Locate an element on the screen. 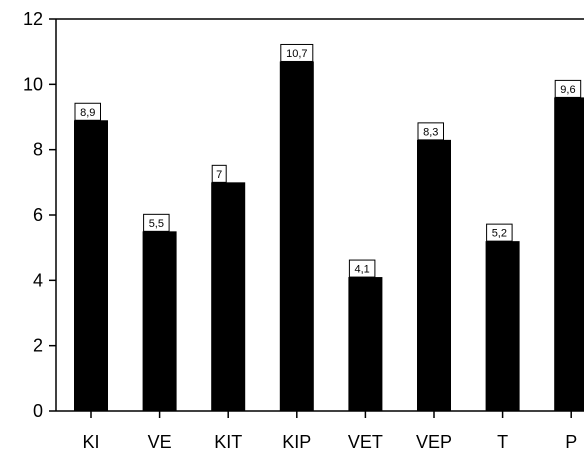 Image resolution: width=584 pixels, height=452 pixels. x-tick-label: VEP is located at coordinates (434, 442).